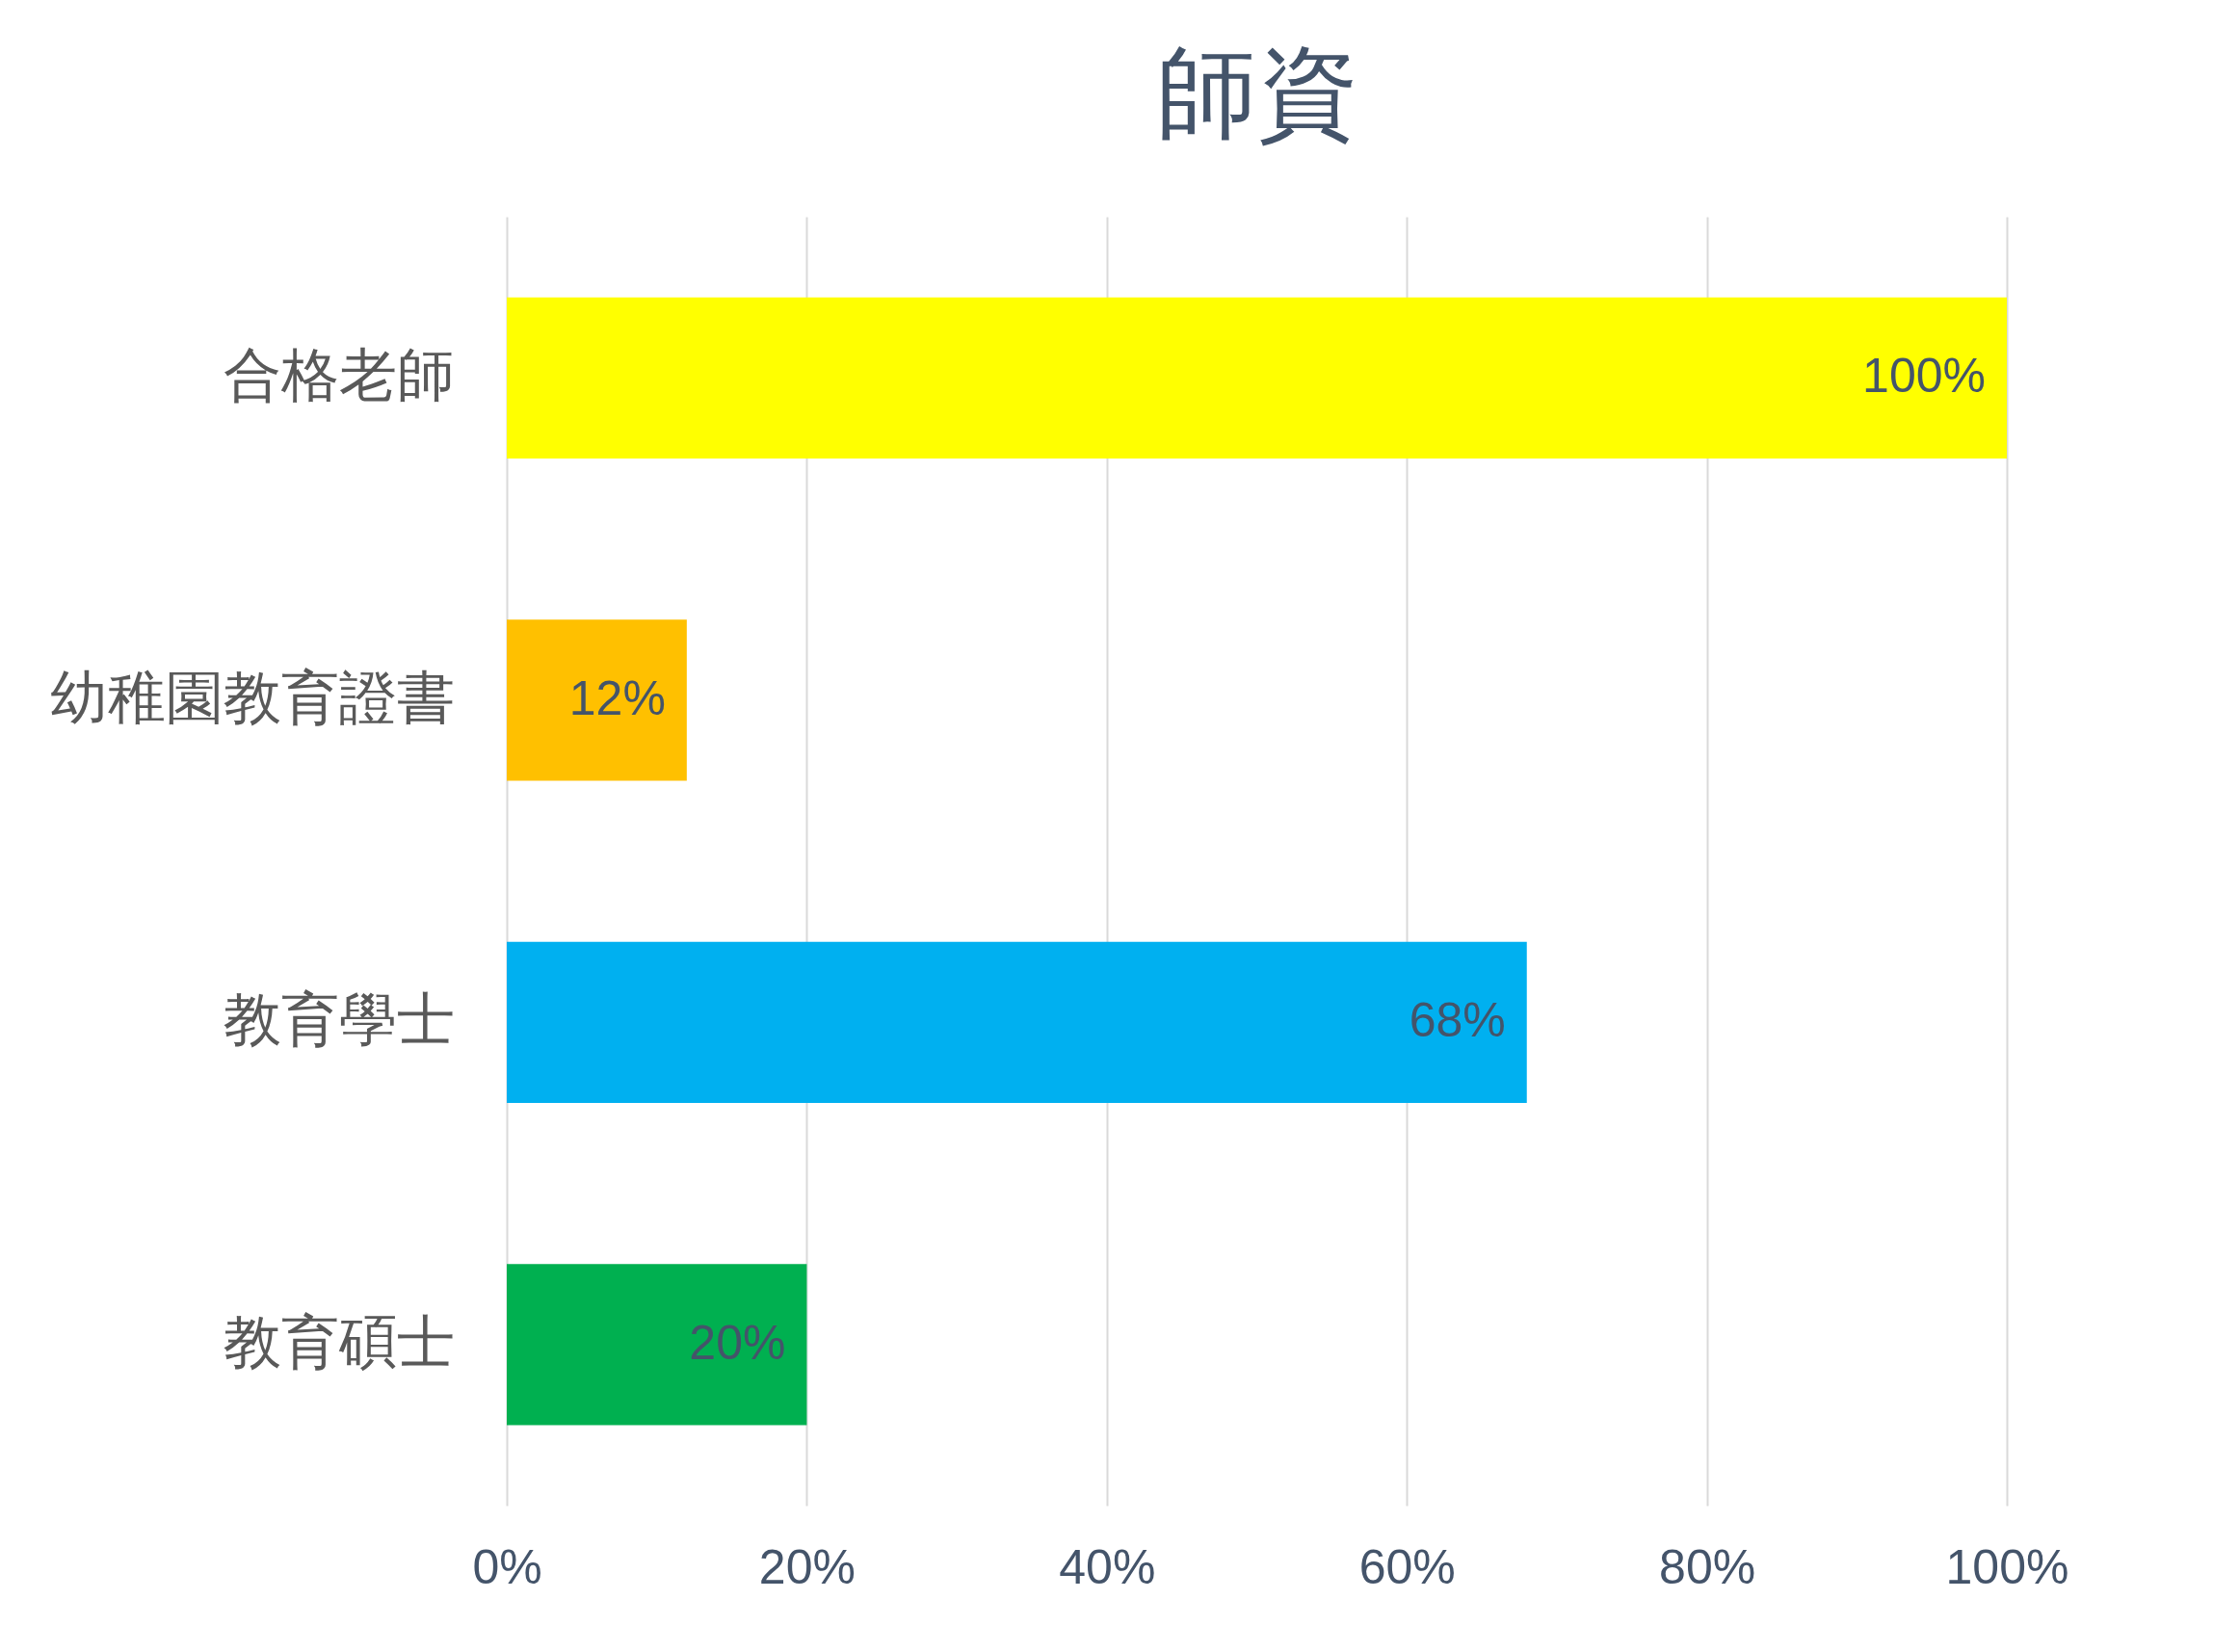 This screenshot has height=1652, width=2213. What do you see at coordinates (507, 1566) in the screenshot?
I see `x-tick-label: 0%` at bounding box center [507, 1566].